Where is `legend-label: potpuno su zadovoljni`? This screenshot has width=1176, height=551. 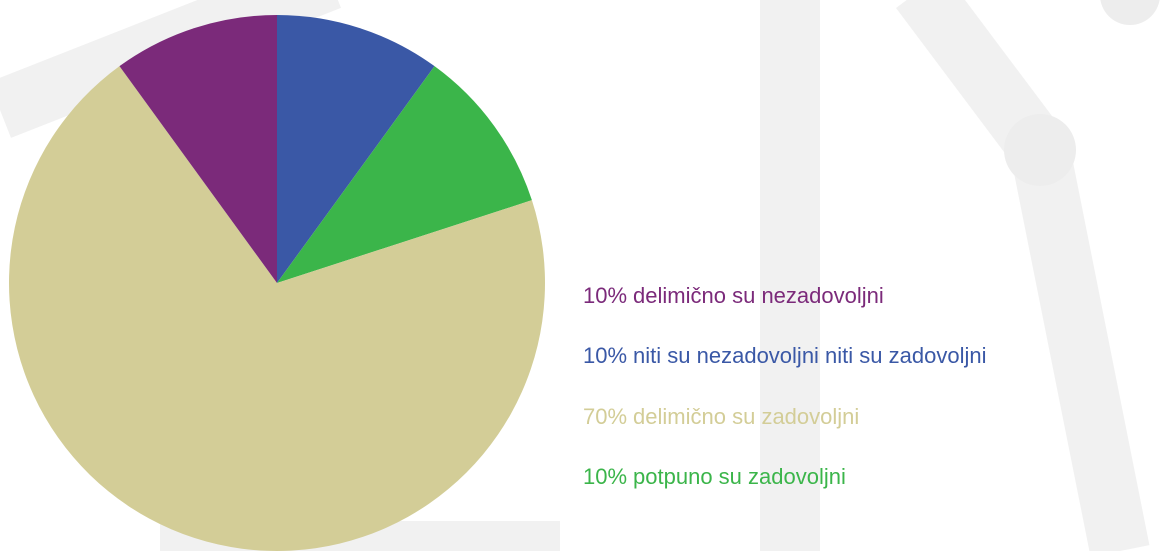
legend-label: potpuno su zadovoljni is located at coordinates (739, 476).